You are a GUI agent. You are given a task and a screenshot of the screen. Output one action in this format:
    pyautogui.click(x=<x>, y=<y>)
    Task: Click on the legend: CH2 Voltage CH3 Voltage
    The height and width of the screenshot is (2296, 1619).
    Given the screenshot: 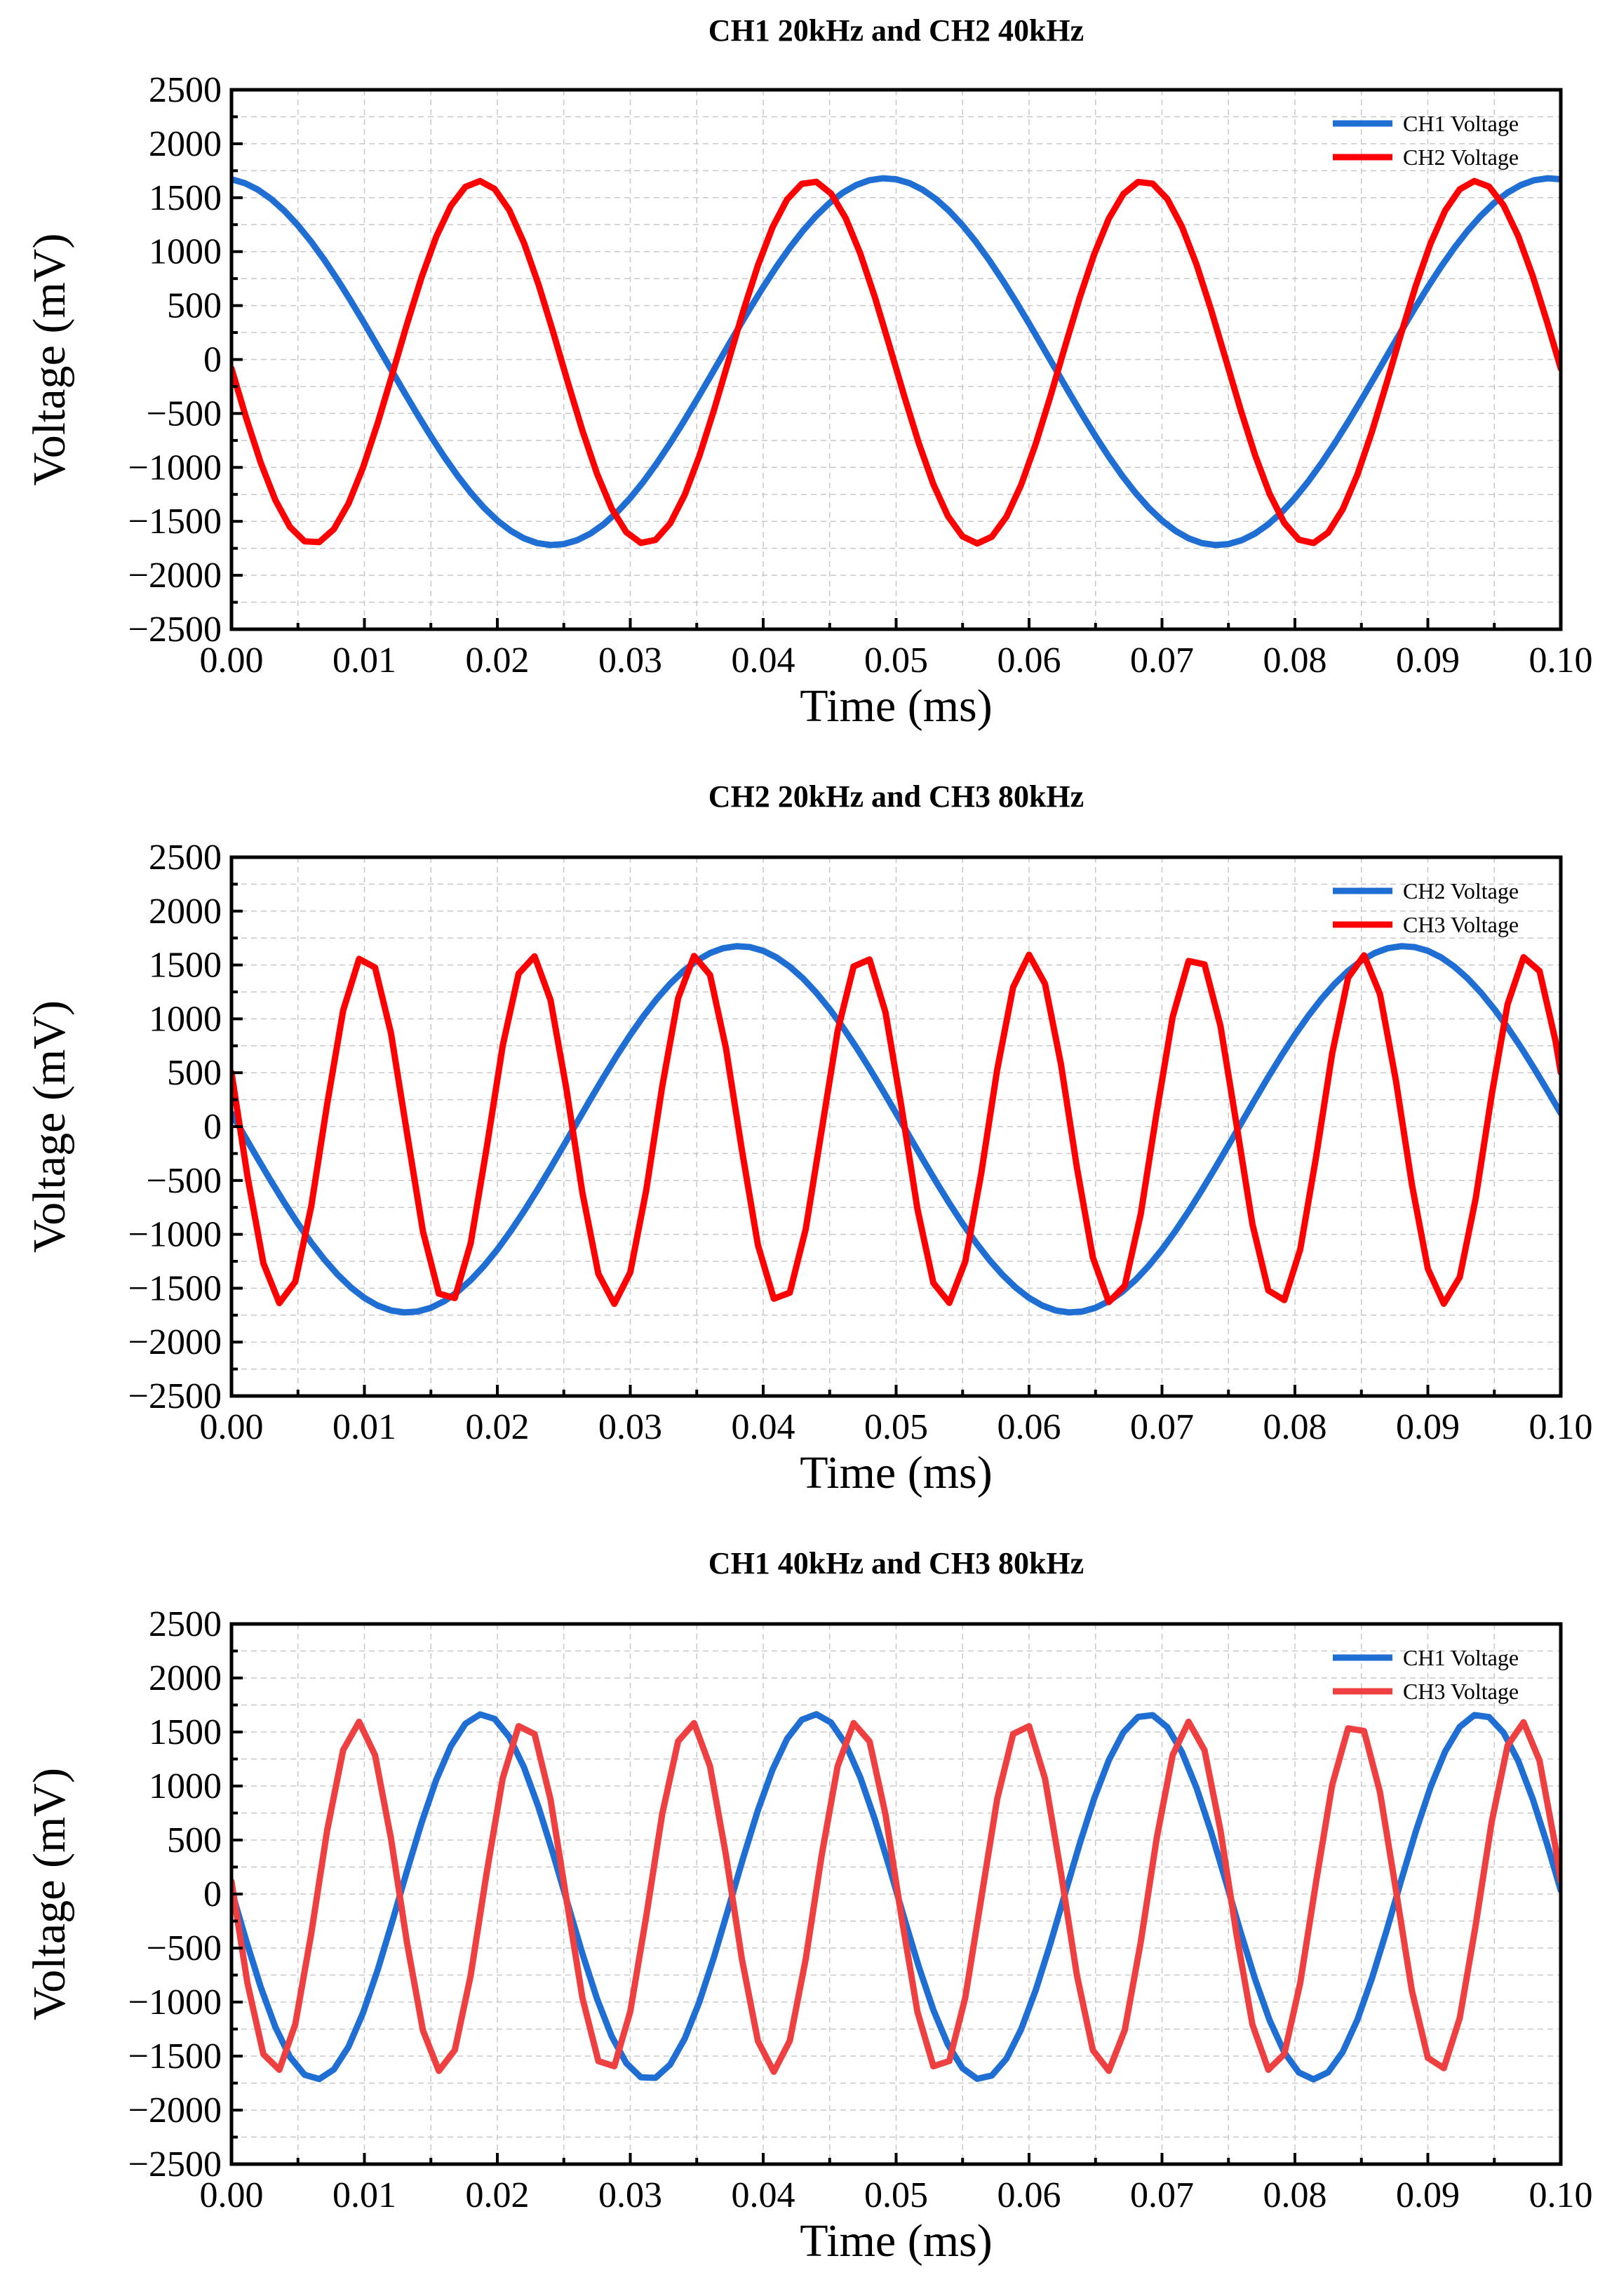 What is the action you would take?
    pyautogui.click(x=1426, y=907)
    